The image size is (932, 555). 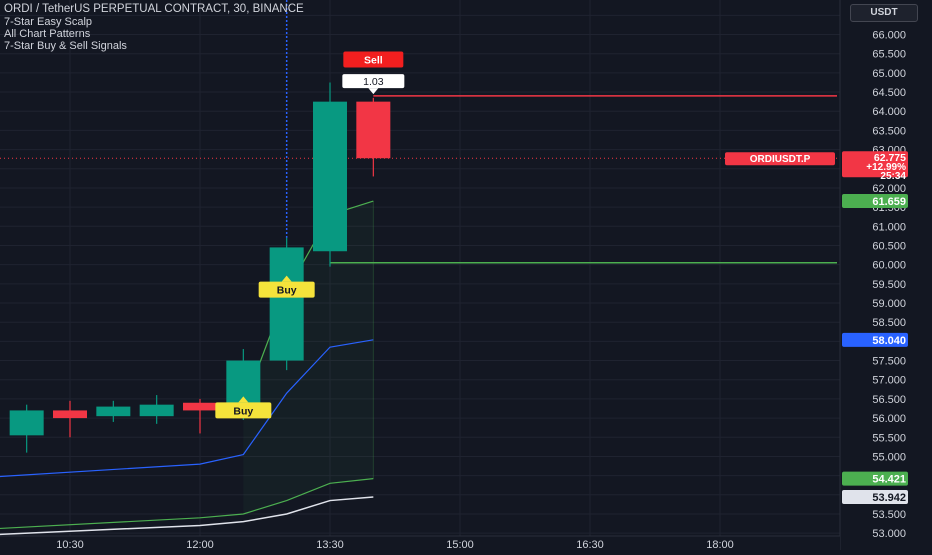 I want to click on y-tick-8: 57.000, so click(x=889, y=381).